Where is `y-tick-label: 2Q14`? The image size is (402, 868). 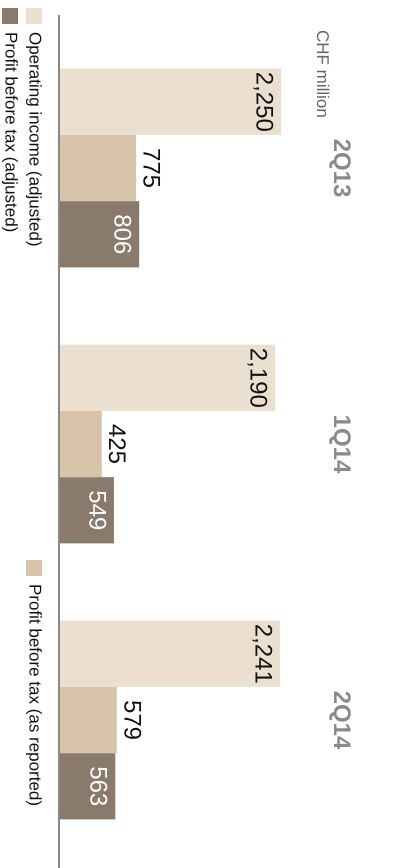
y-tick-label: 2Q14 is located at coordinates (341, 720).